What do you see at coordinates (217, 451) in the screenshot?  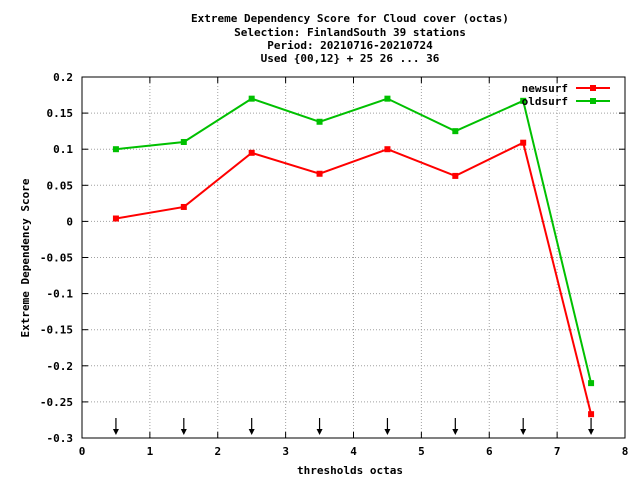 I see `x-tick-label: 2` at bounding box center [217, 451].